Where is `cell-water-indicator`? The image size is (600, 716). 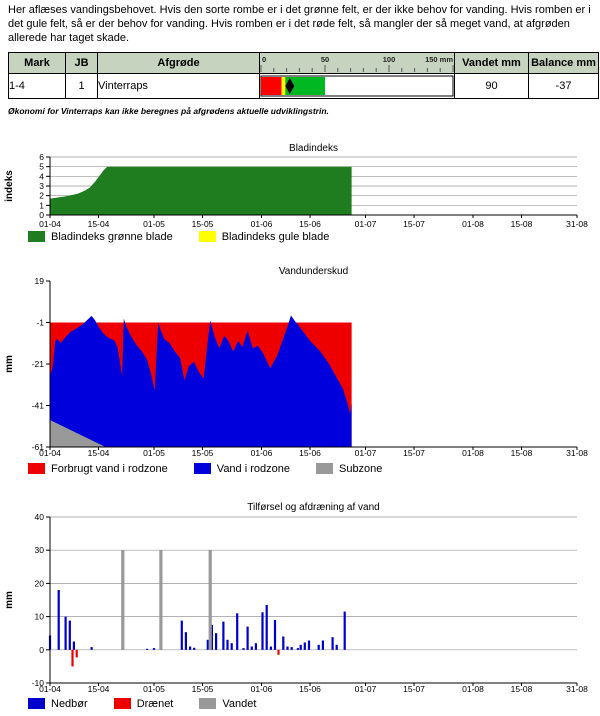 cell-water-indicator is located at coordinates (357, 86).